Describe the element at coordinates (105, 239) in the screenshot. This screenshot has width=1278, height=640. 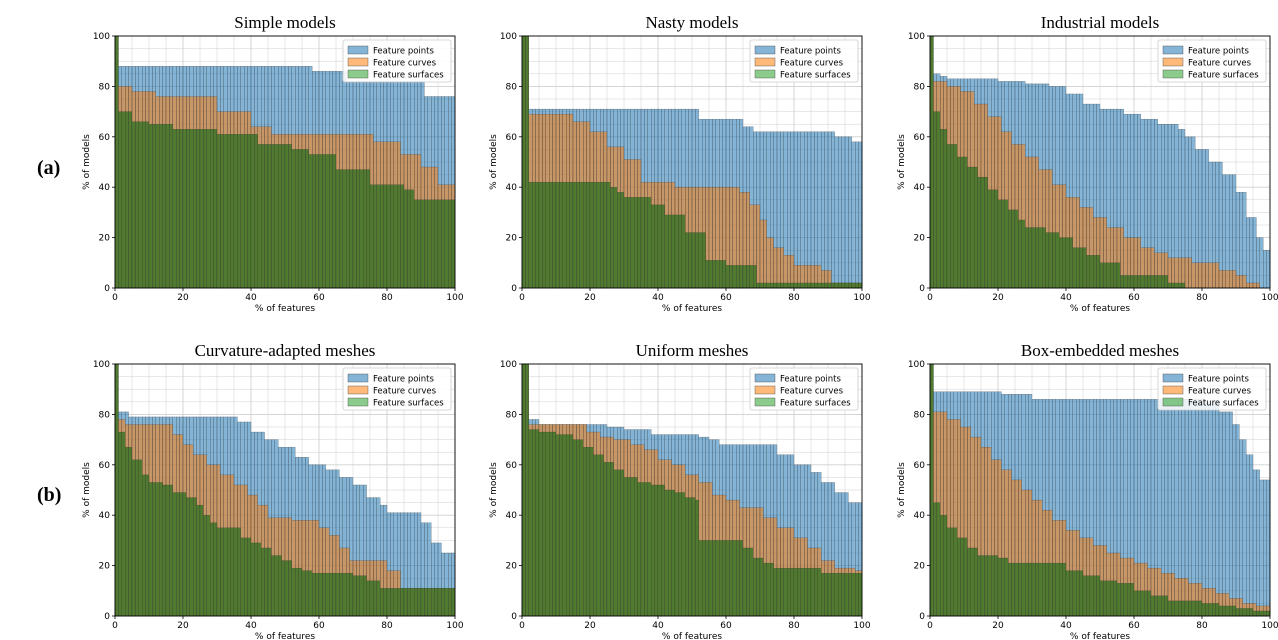
I see `y-tick-label: 20` at that location.